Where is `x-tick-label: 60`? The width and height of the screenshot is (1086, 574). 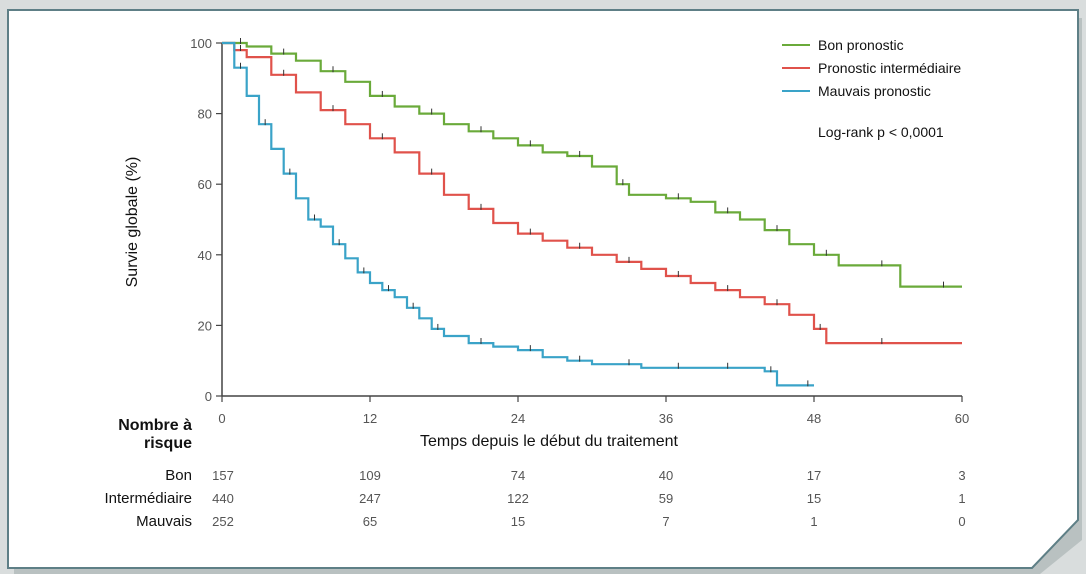
x-tick-label: 60 is located at coordinates (962, 418).